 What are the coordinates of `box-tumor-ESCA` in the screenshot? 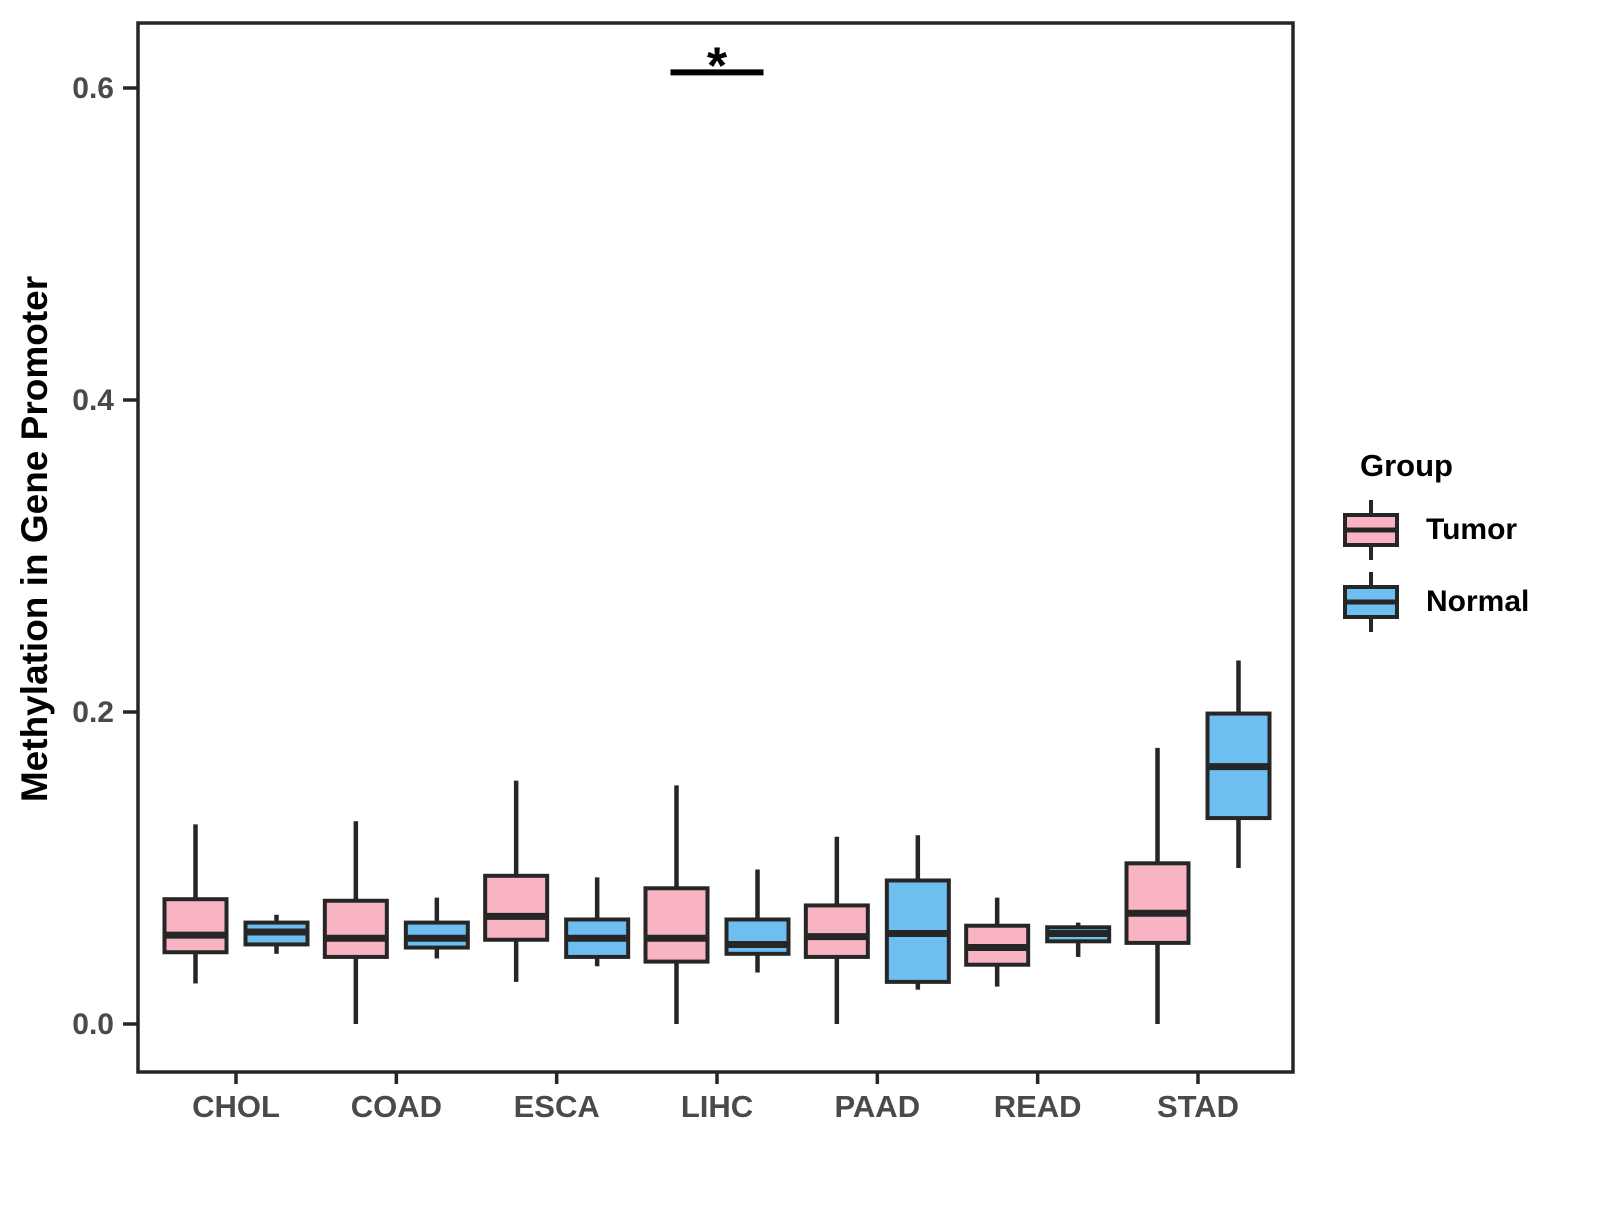 It's located at (516, 907).